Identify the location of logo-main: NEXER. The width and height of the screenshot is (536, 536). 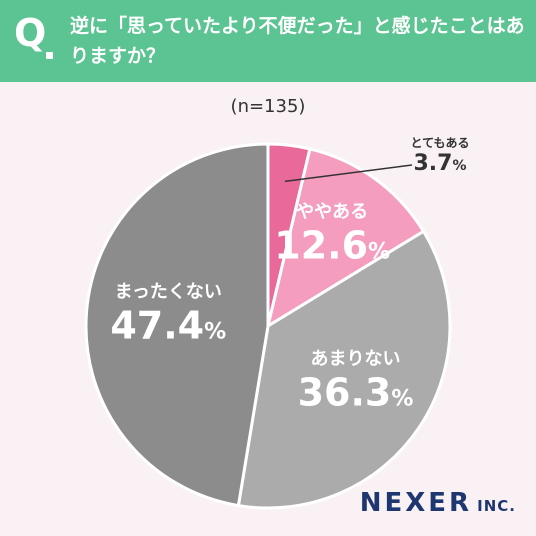
(416, 503).